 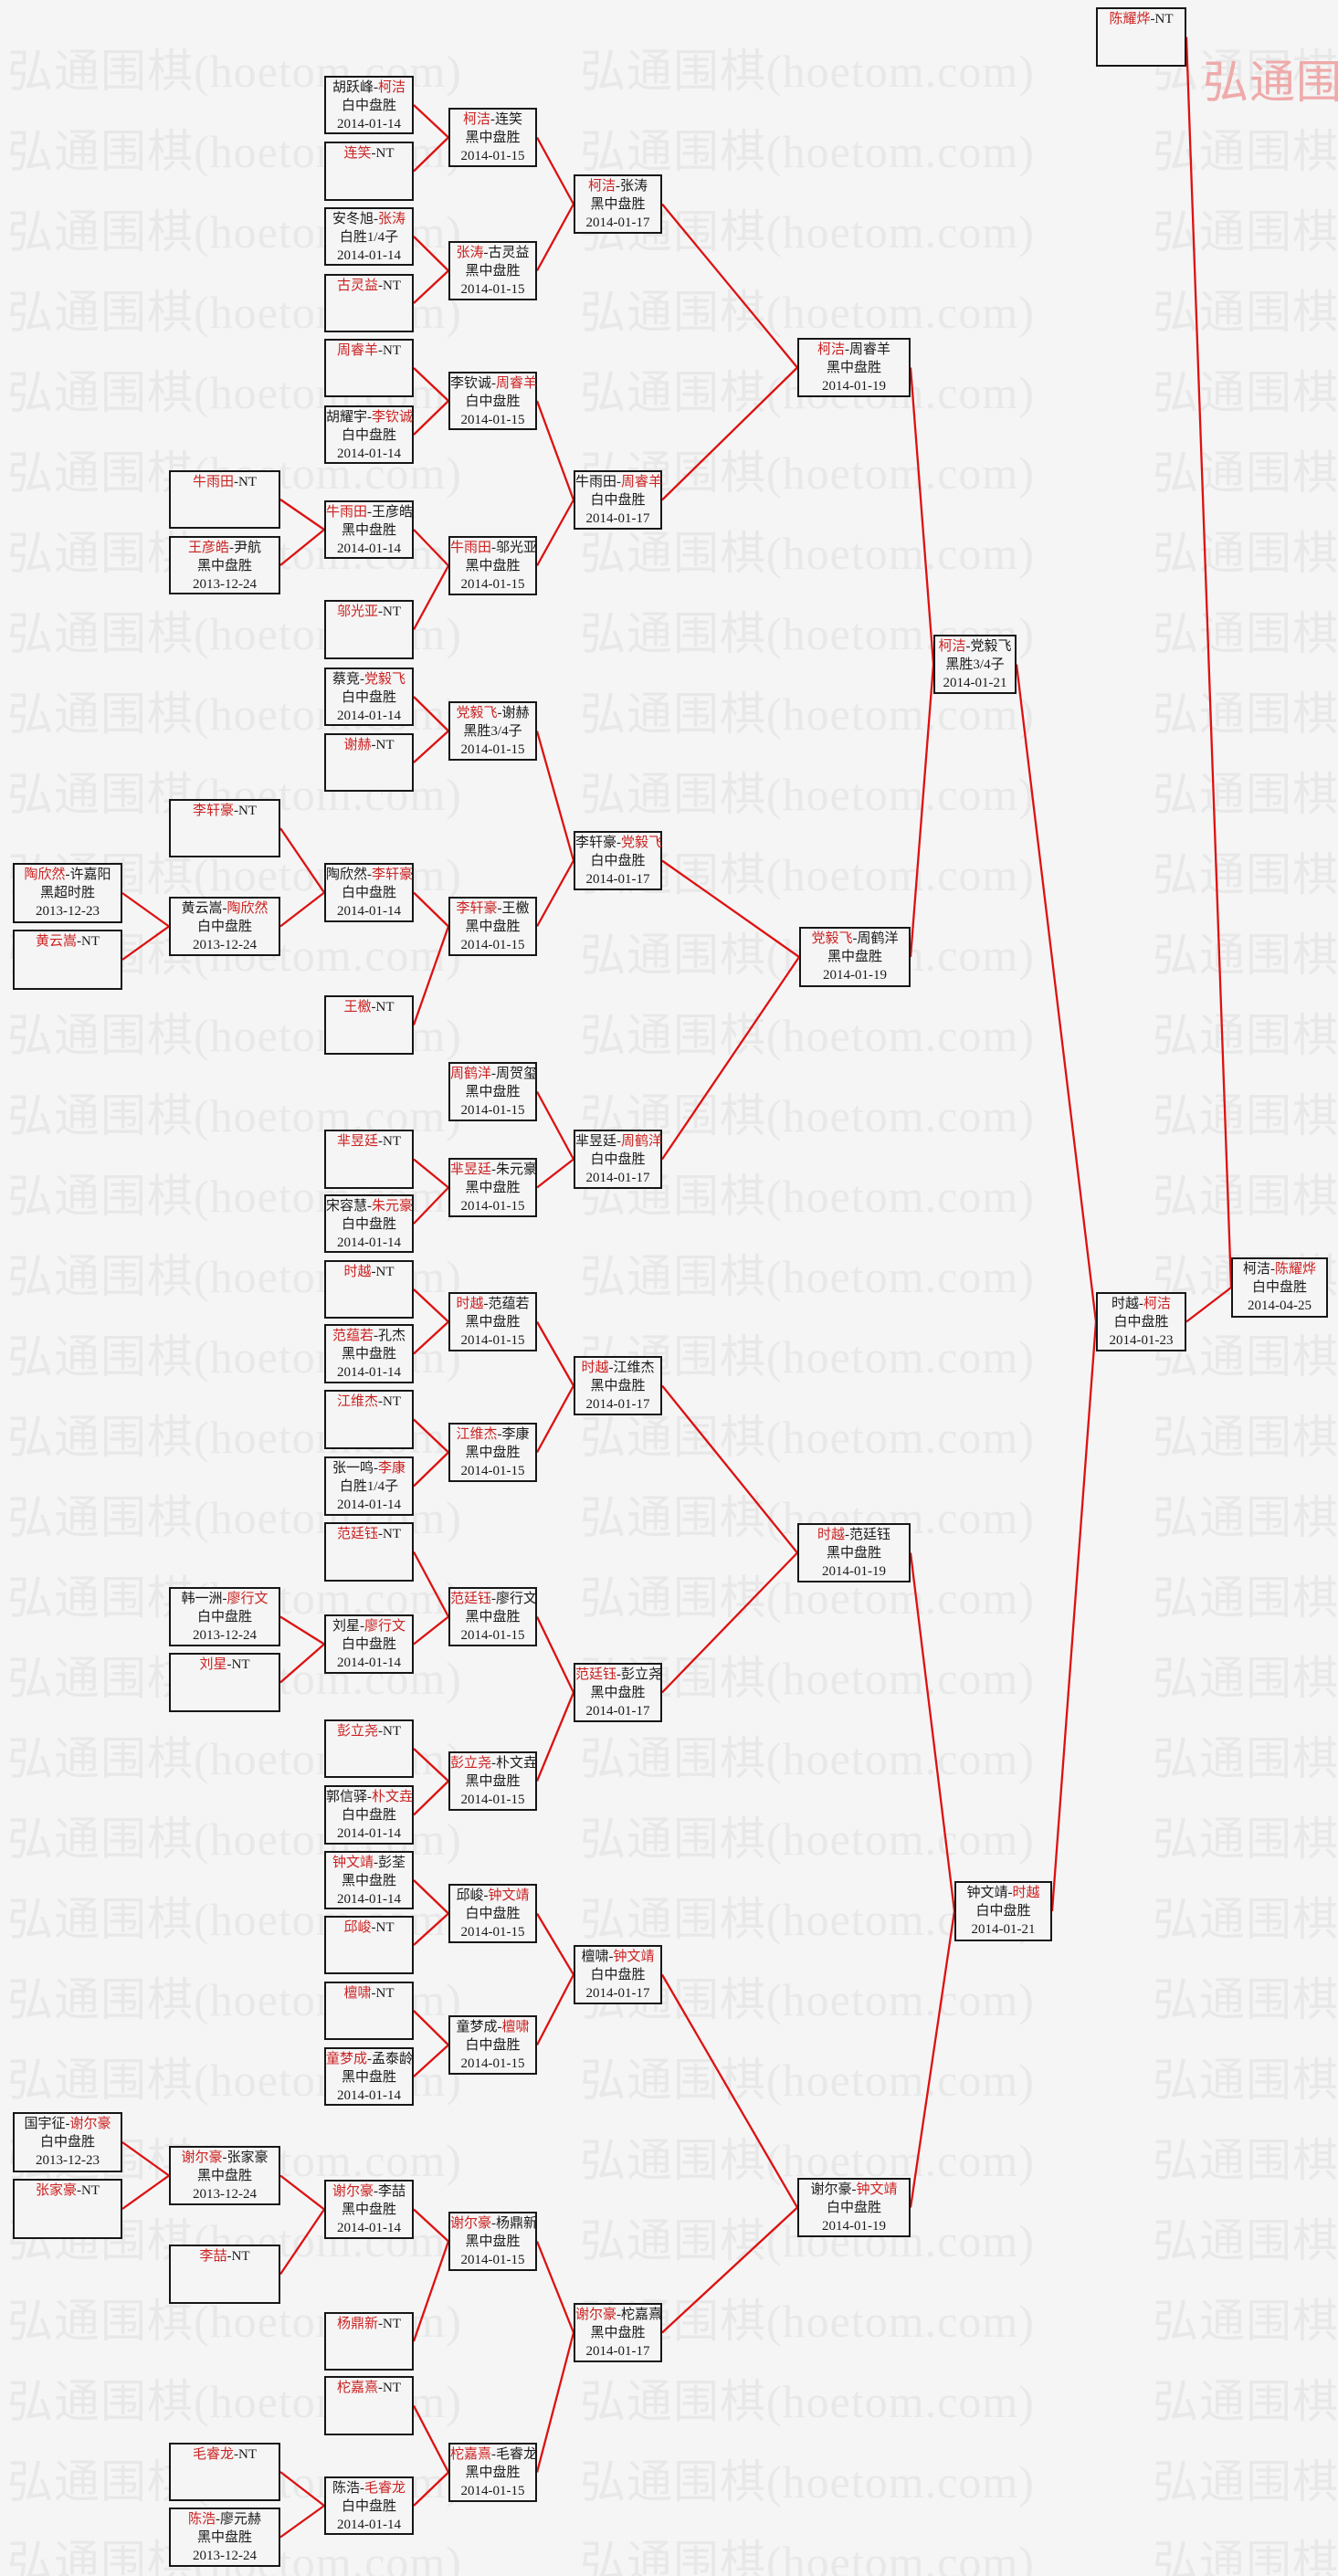 I want to click on match-players: 谢尔豪-杨鼎新, so click(x=493, y=2223).